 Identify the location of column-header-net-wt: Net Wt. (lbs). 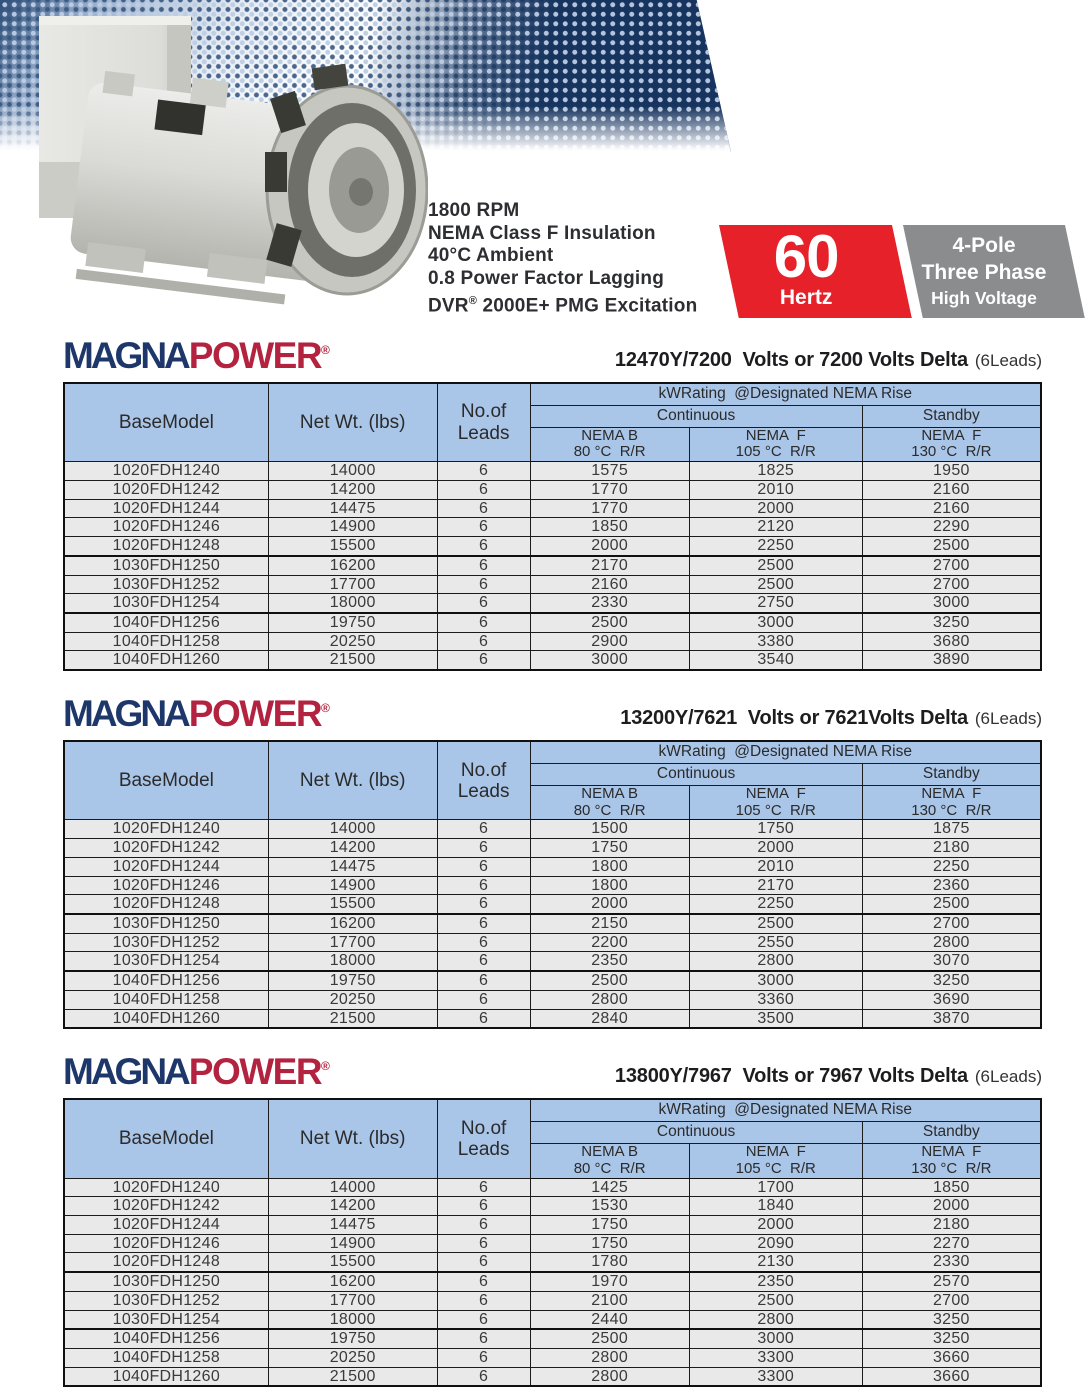
(352, 780).